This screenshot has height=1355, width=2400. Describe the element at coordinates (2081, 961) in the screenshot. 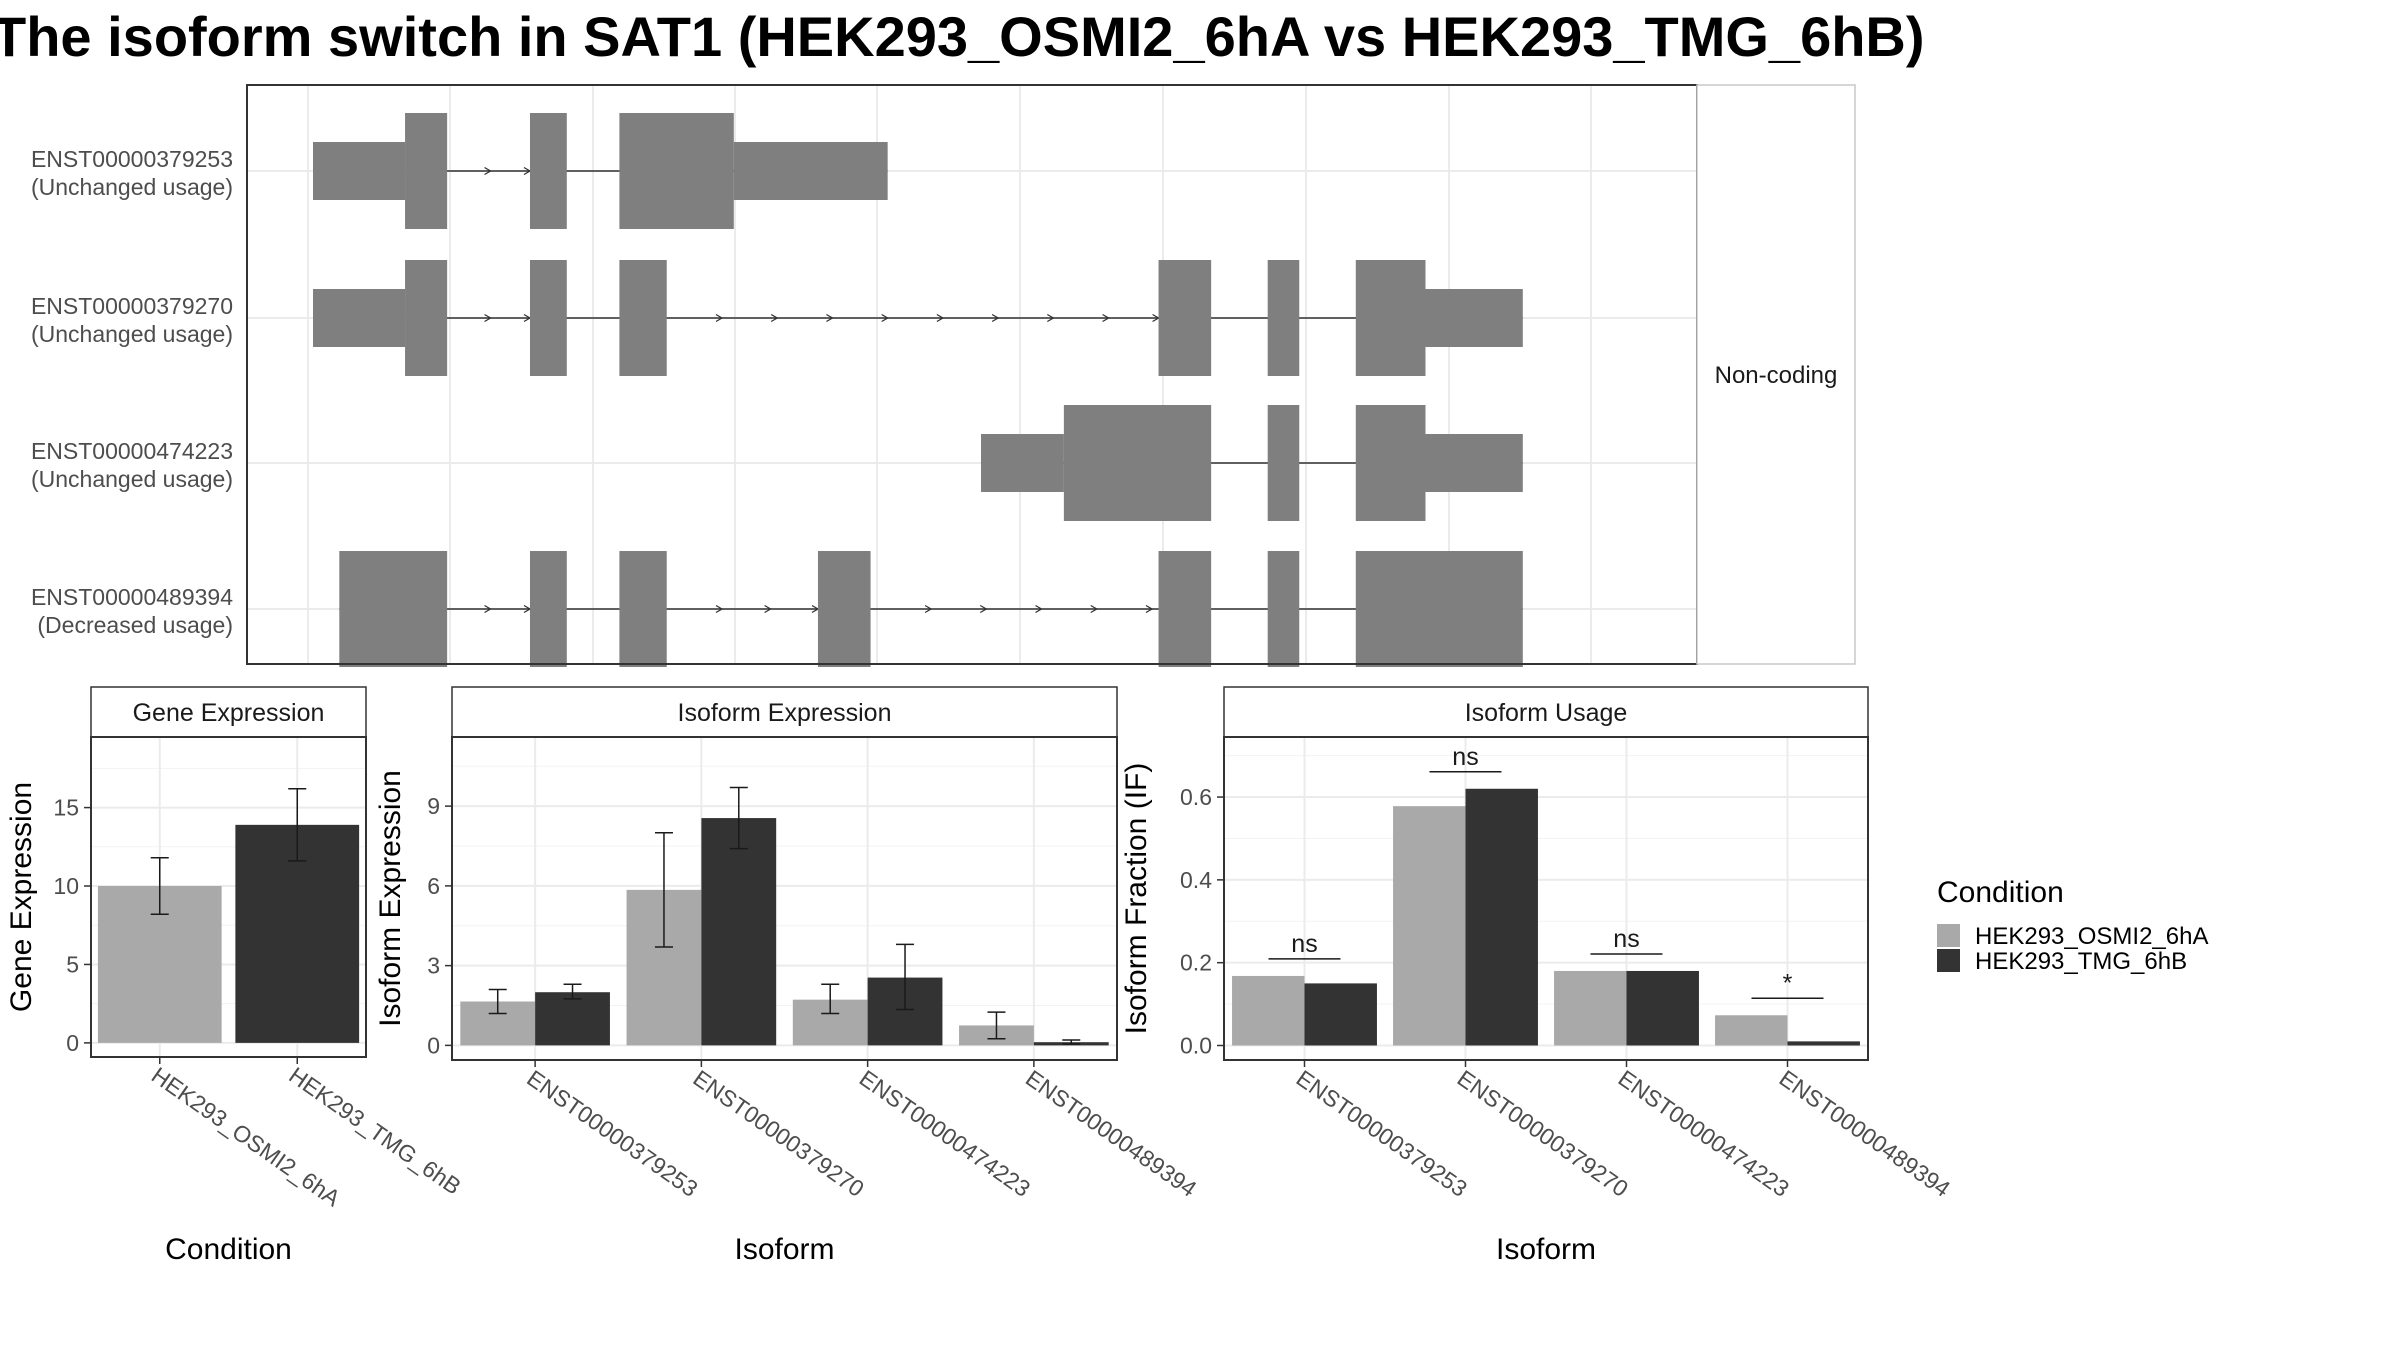

I see `legend-item-label: HEK293_TMG_6hB` at that location.